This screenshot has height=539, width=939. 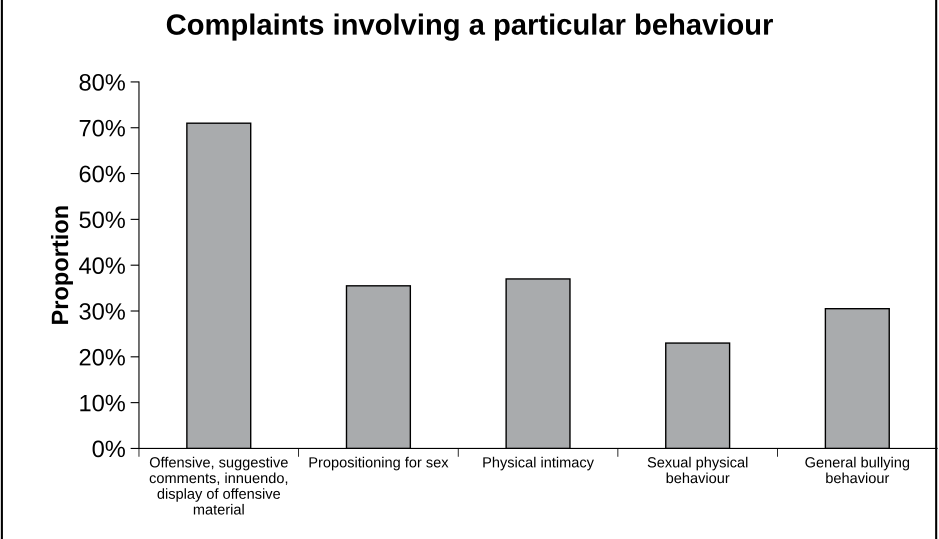 I want to click on y-tick-label: 40%, so click(x=102, y=265).